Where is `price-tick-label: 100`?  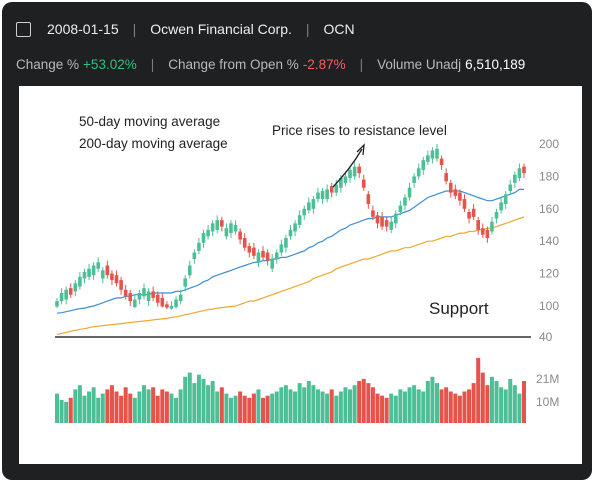 price-tick-label: 100 is located at coordinates (549, 306).